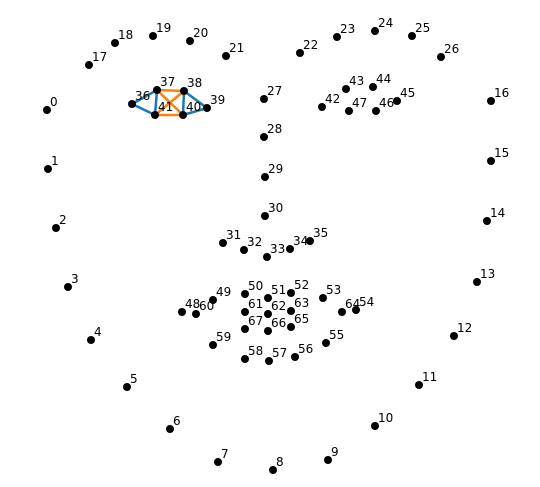 The width and height of the screenshot is (540, 487). Describe the element at coordinates (54, 102) in the screenshot. I see `landmark-label-0: 0` at that location.